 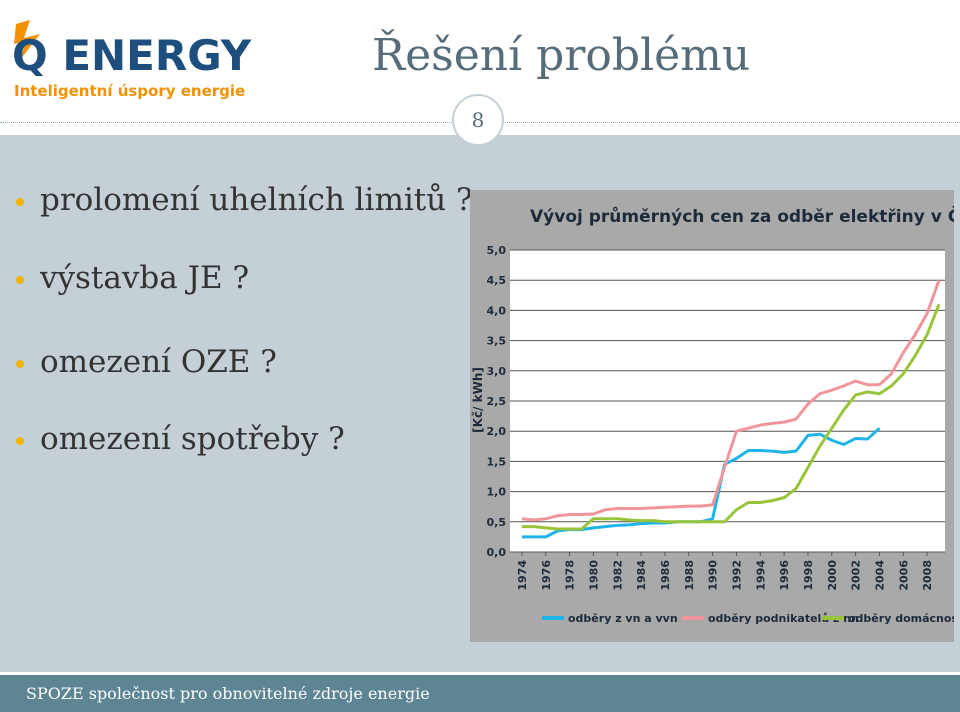 I want to click on x-tick-label: 1988, so click(x=689, y=575).